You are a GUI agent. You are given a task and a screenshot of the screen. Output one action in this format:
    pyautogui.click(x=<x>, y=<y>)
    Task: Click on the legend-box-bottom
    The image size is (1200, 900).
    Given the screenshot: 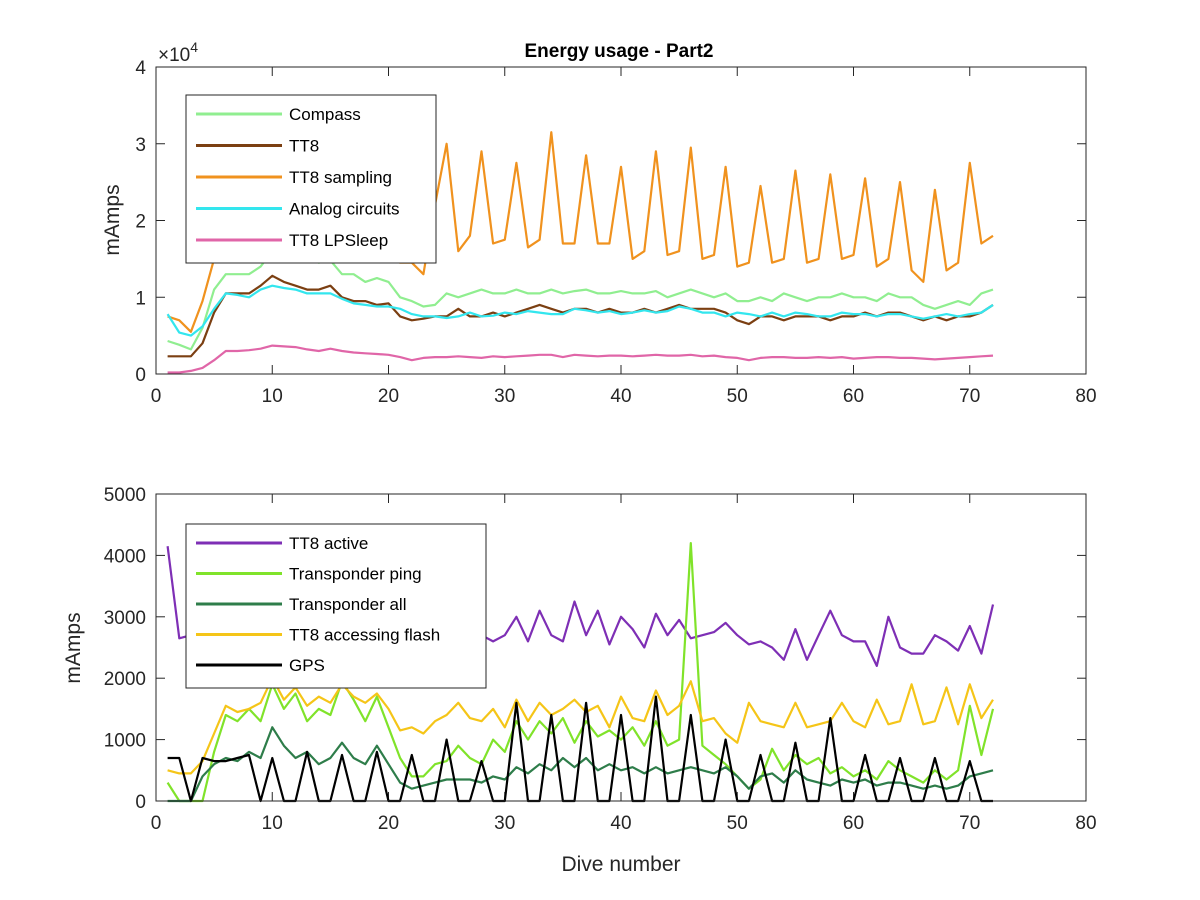 What is the action you would take?
    pyautogui.click(x=336, y=606)
    